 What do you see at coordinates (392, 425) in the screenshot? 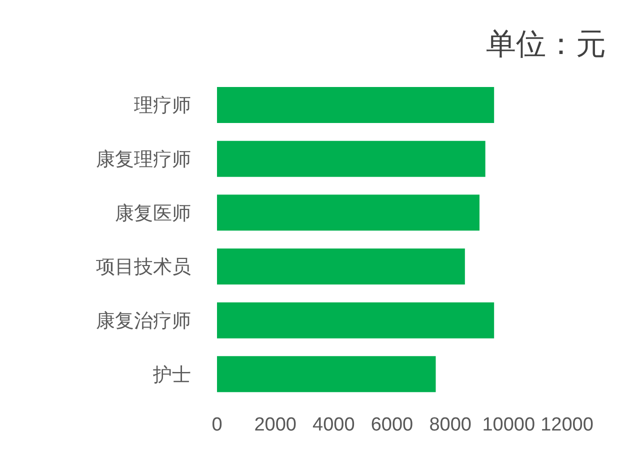
I see `x-tick-label: 6000` at bounding box center [392, 425].